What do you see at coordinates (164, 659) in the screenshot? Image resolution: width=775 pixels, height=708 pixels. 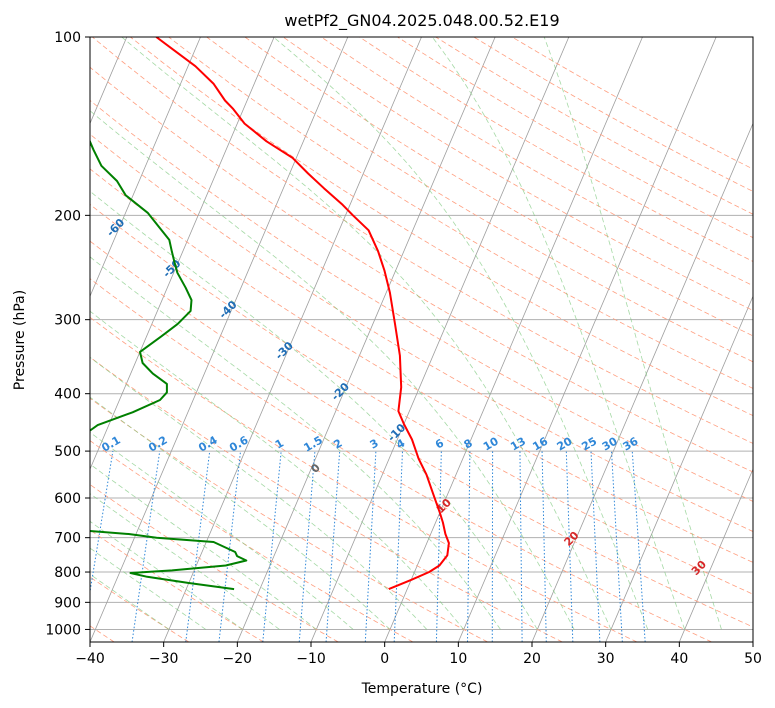 I see `x-tick-label: −30` at bounding box center [164, 659].